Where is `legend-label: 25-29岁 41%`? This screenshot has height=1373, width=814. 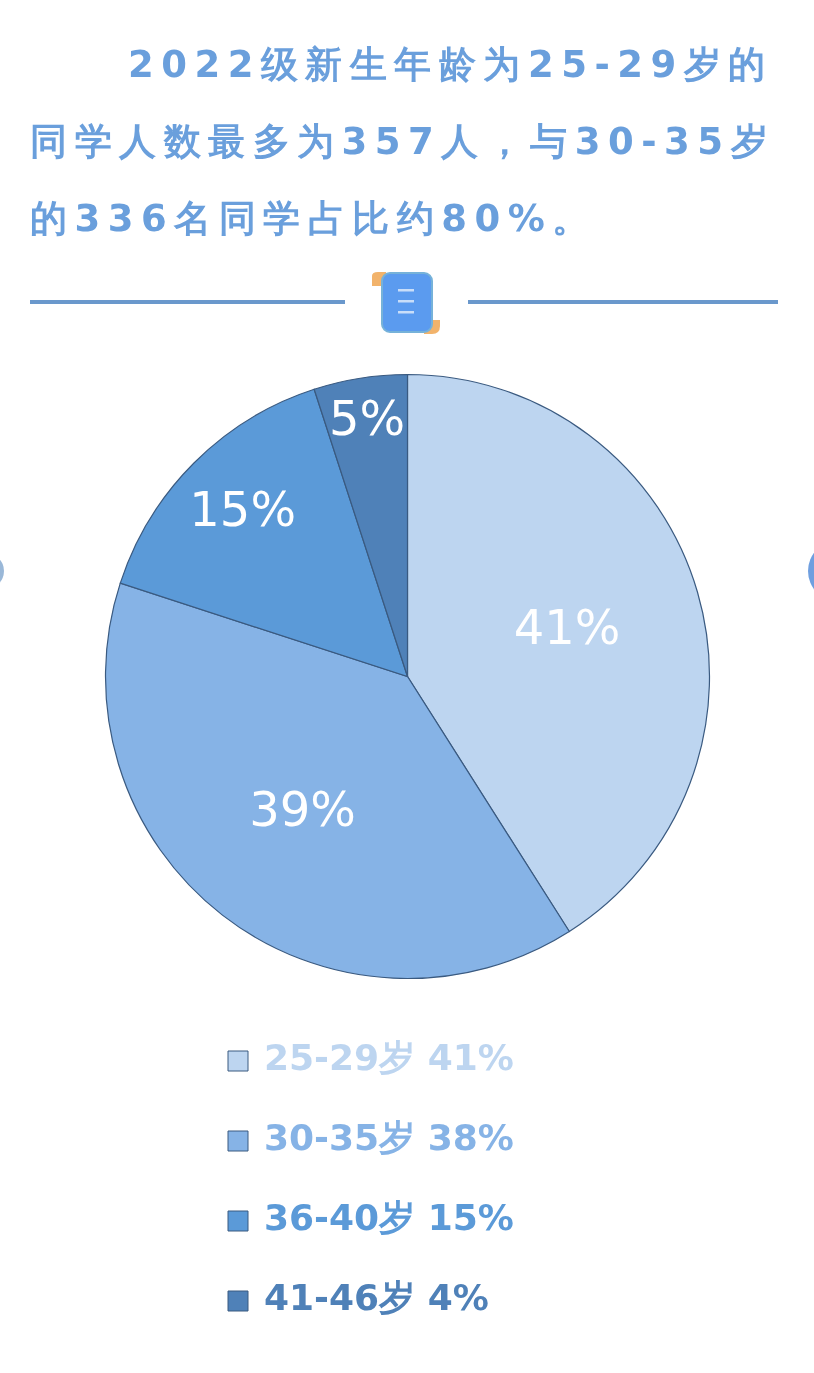
legend-label: 25-29岁 41% is located at coordinates (389, 1057).